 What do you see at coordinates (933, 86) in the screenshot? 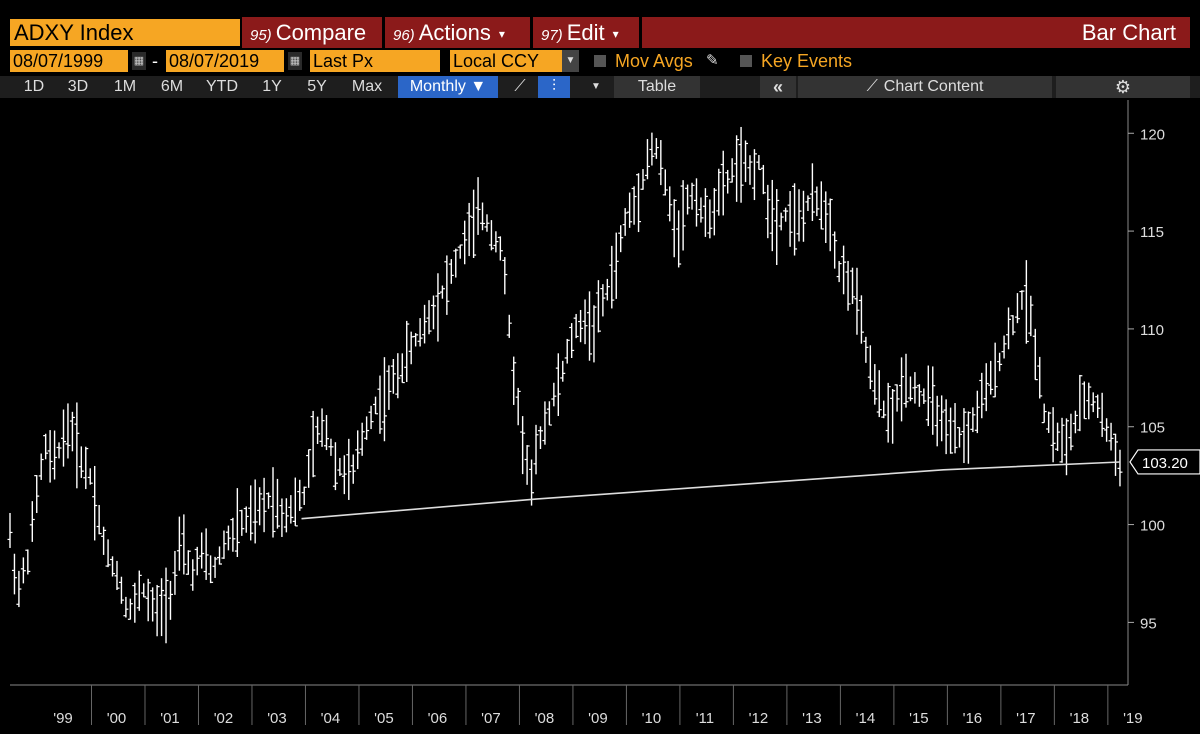
I see `chart-content-label: Chart Content` at bounding box center [933, 86].